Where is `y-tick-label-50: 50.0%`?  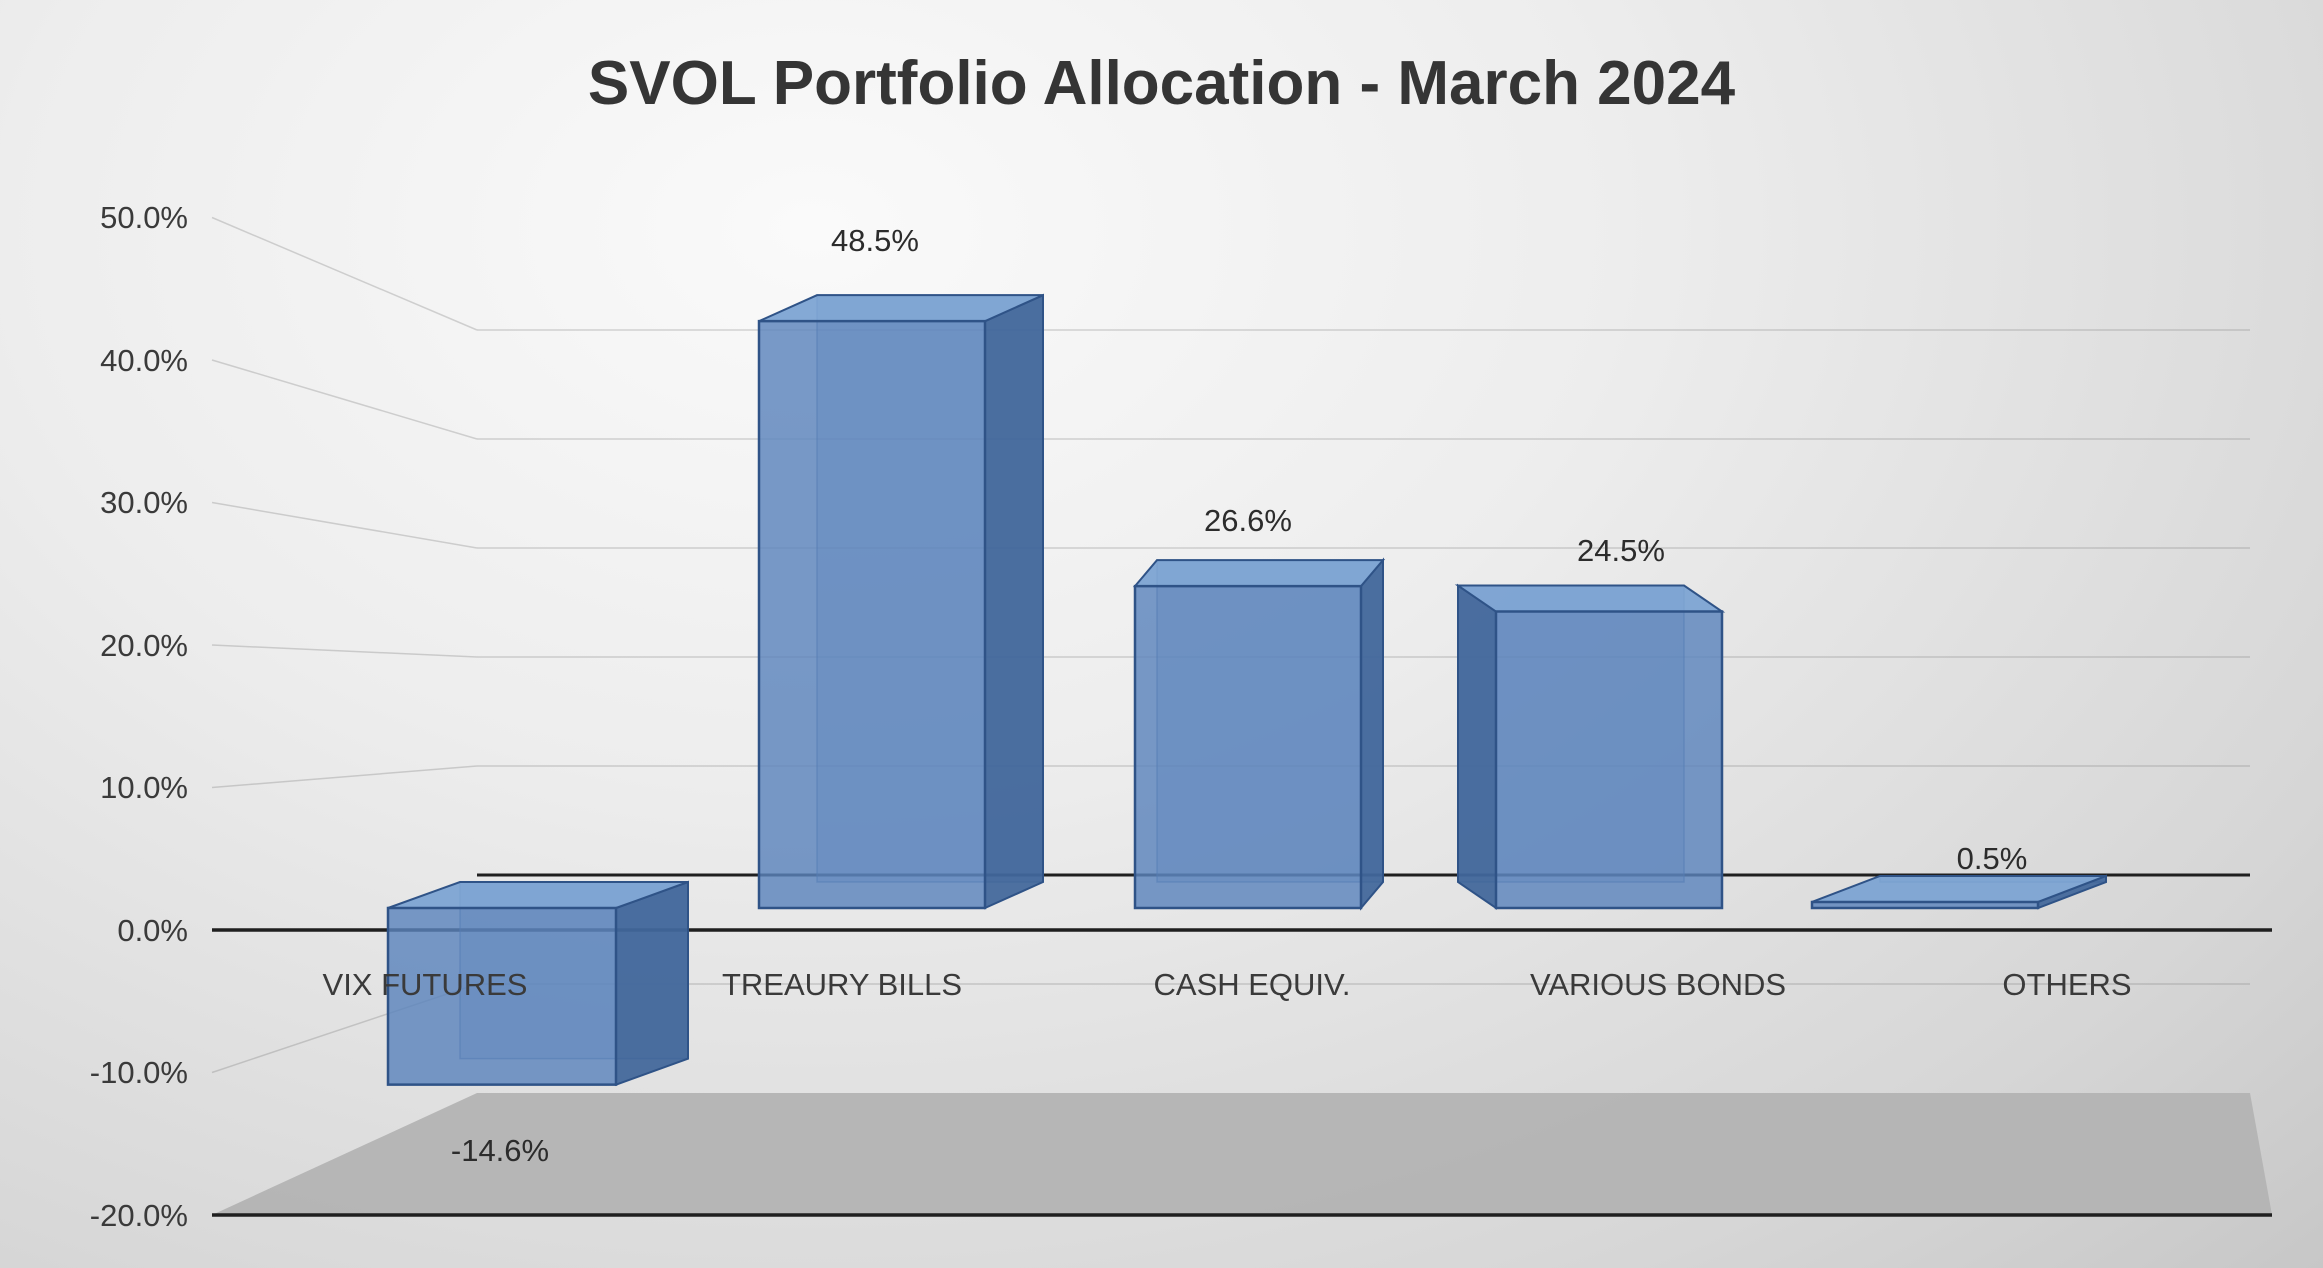
y-tick-label-50: 50.0% is located at coordinates (144, 217).